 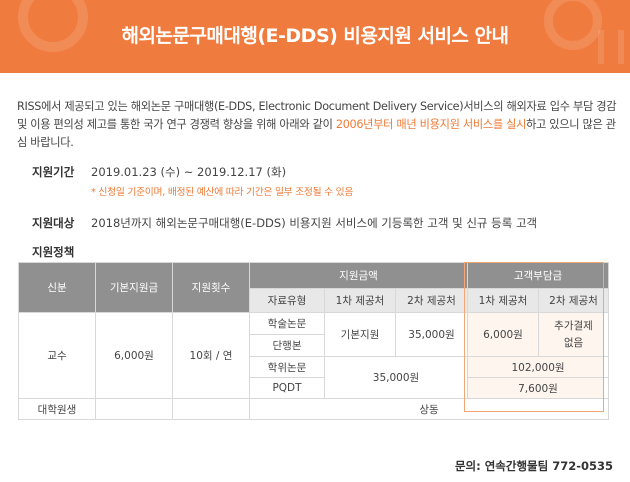 I want to click on header-status: 신분, so click(x=57, y=287).